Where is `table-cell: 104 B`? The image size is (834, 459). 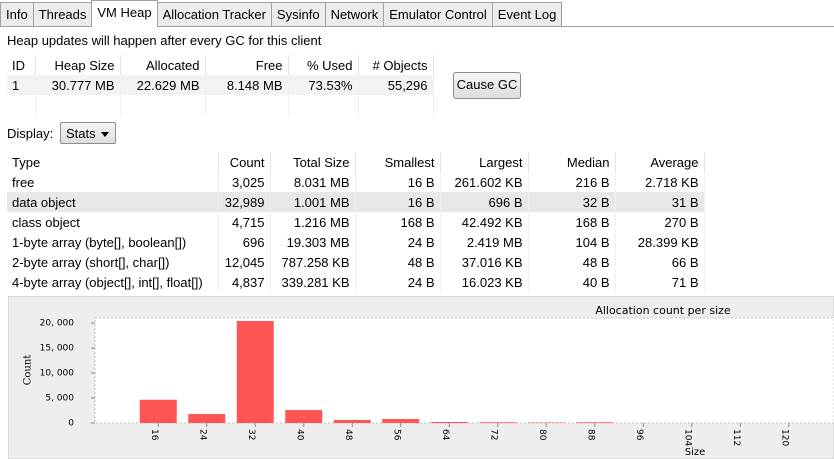
table-cell: 104 B is located at coordinates (572, 242).